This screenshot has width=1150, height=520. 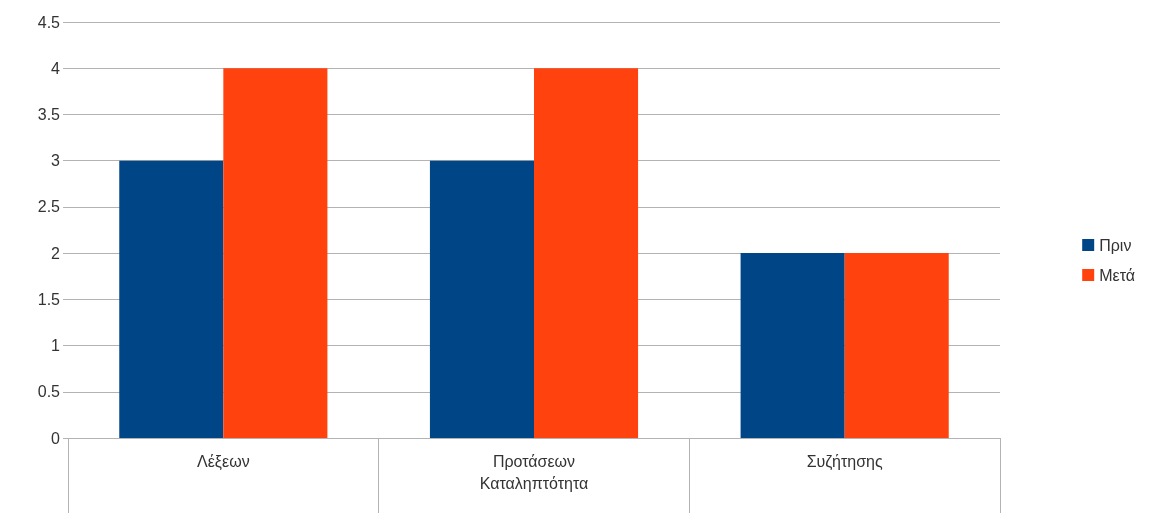 What do you see at coordinates (56, 346) in the screenshot?
I see `y-tick-label: 1` at bounding box center [56, 346].